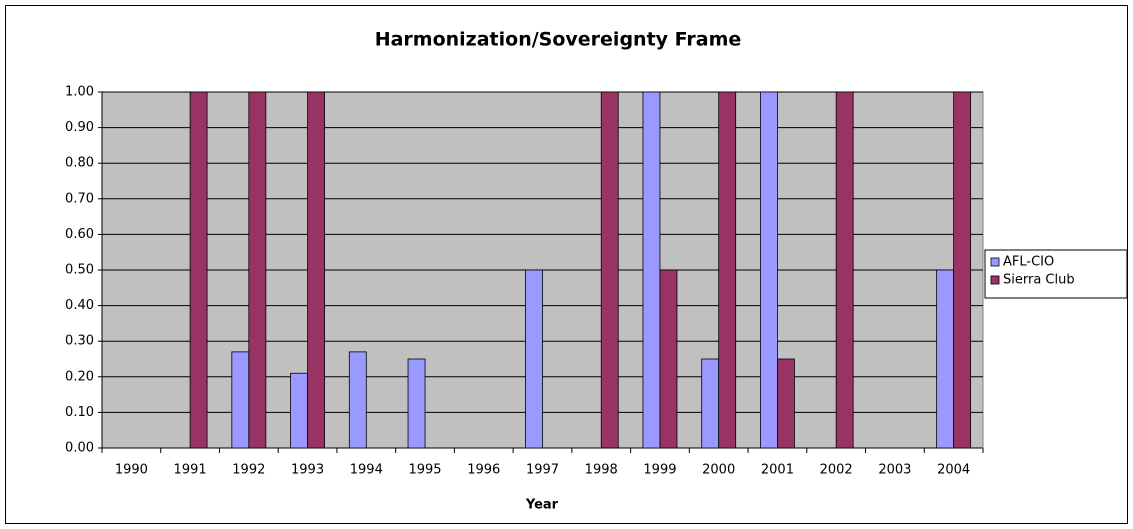 This screenshot has height=529, width=1133. Describe the element at coordinates (131, 470) in the screenshot. I see `x-tick-label: 1990` at that location.